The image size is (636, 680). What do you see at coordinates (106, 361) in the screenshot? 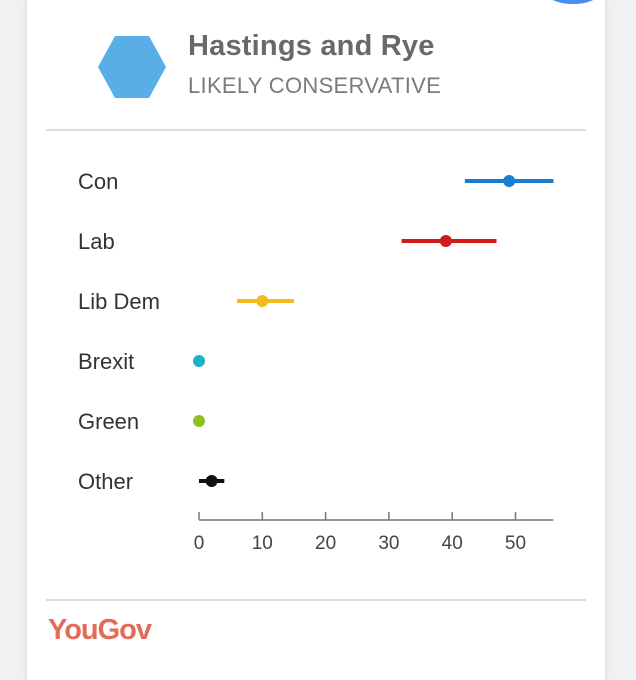
I see `party-label-brexit: Brexit` at bounding box center [106, 361].